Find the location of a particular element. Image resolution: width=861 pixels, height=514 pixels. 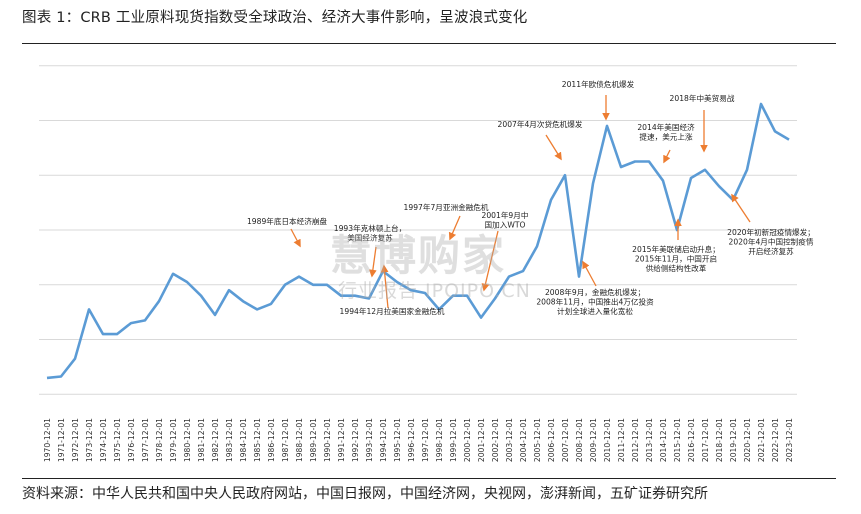

watermark-subtitle: 行业报告 IPOIPO.CN is located at coordinates (434, 291).